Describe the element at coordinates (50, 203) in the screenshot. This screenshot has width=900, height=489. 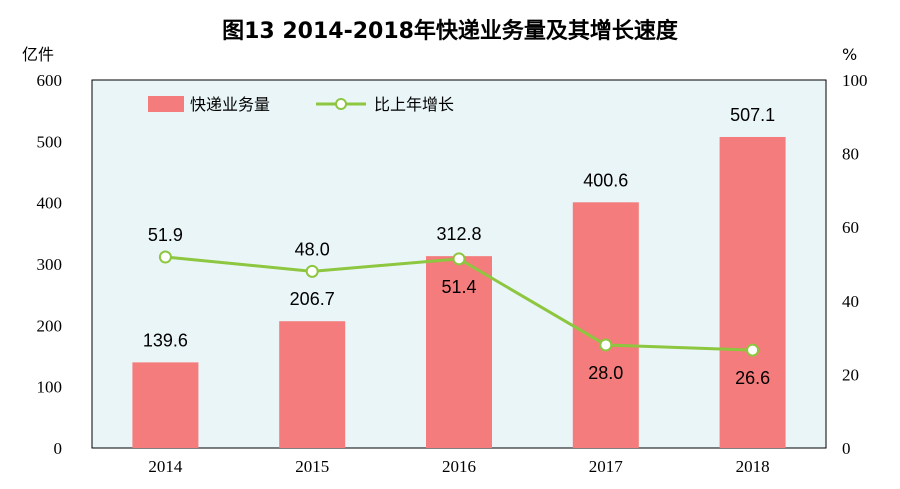
I see `left-tick-400: 400` at that location.